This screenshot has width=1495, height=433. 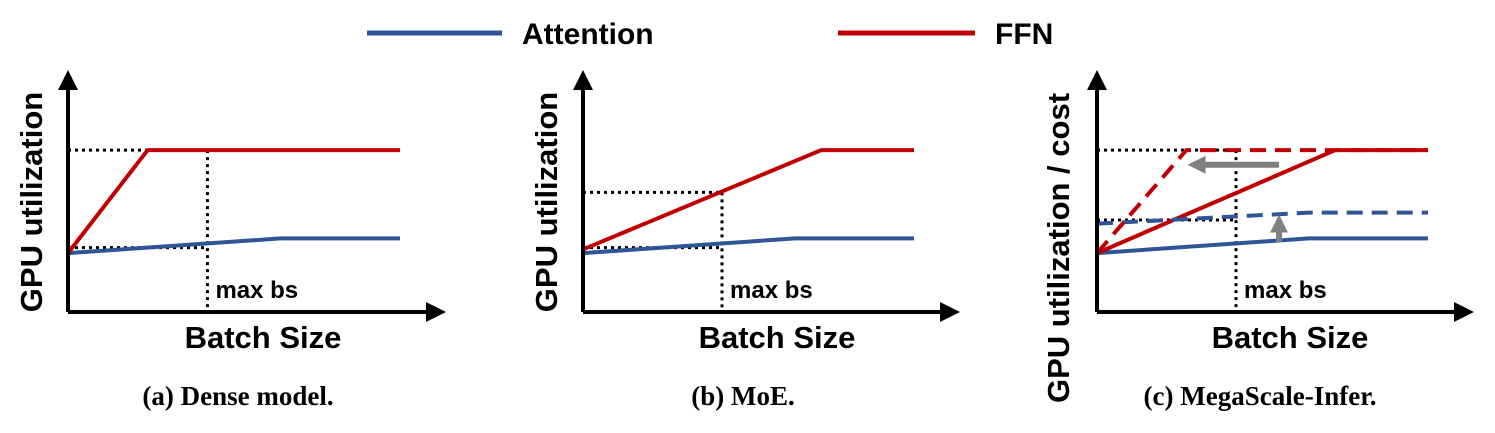 What do you see at coordinates (1285, 290) in the screenshot?
I see `panel-c-max-bs-label: max bs` at bounding box center [1285, 290].